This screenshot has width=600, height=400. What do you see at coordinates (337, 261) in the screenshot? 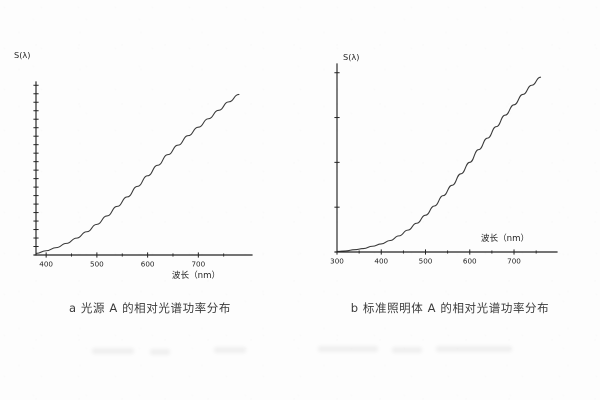
I see `x-axis-tick-label: 300` at bounding box center [337, 261].